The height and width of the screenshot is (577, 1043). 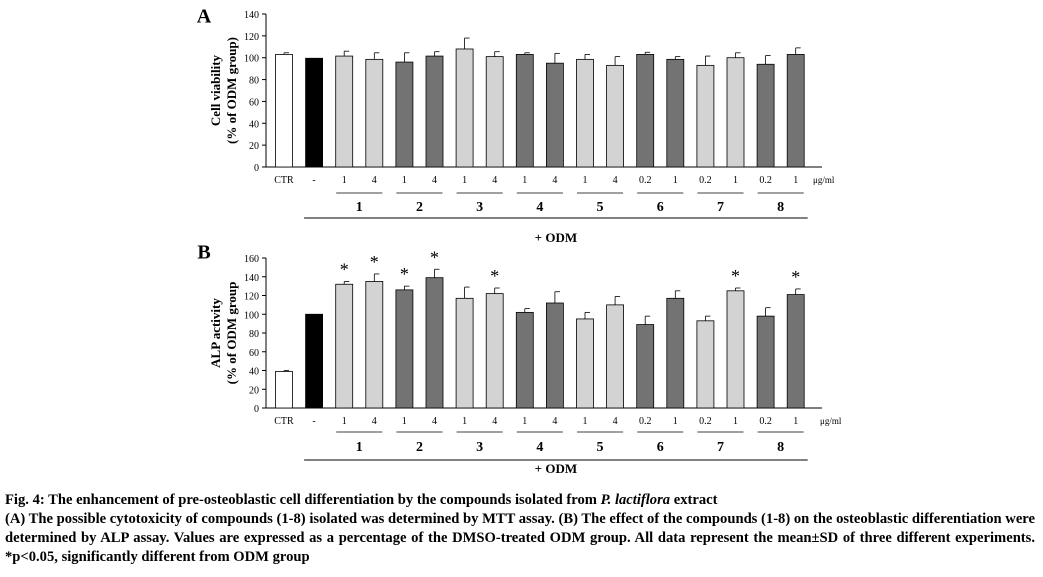 I want to click on y-tick-label: 40, so click(x=254, y=124).